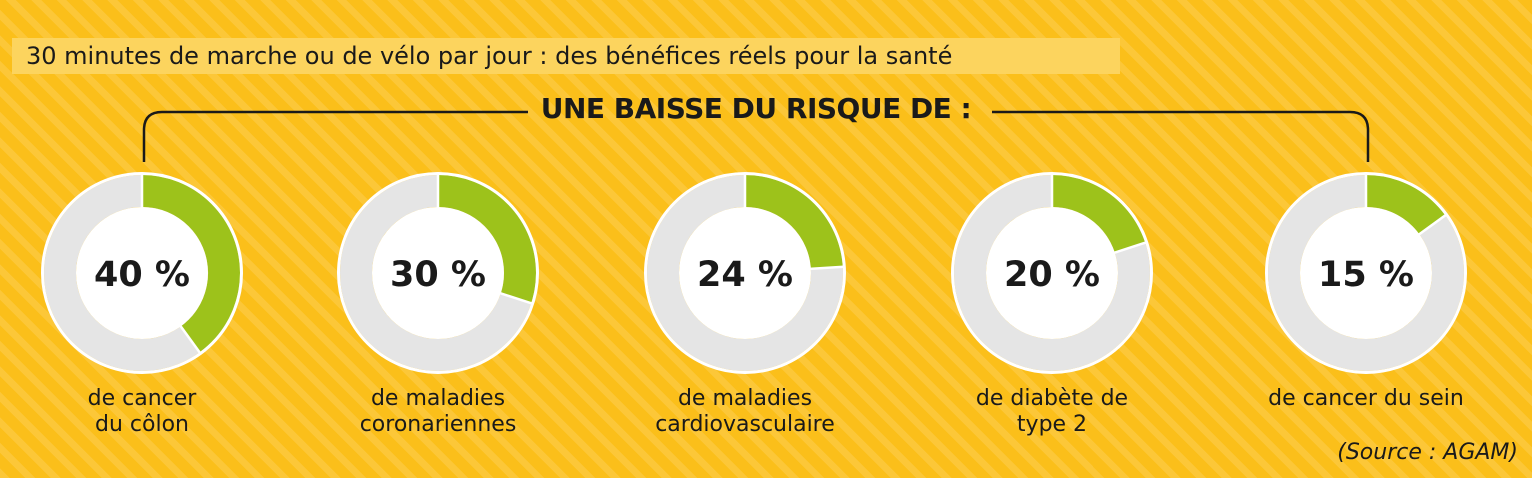 The width and height of the screenshot is (1532, 478). What do you see at coordinates (745, 424) in the screenshot?
I see `category-label-line: cardiovasculaire` at bounding box center [745, 424].